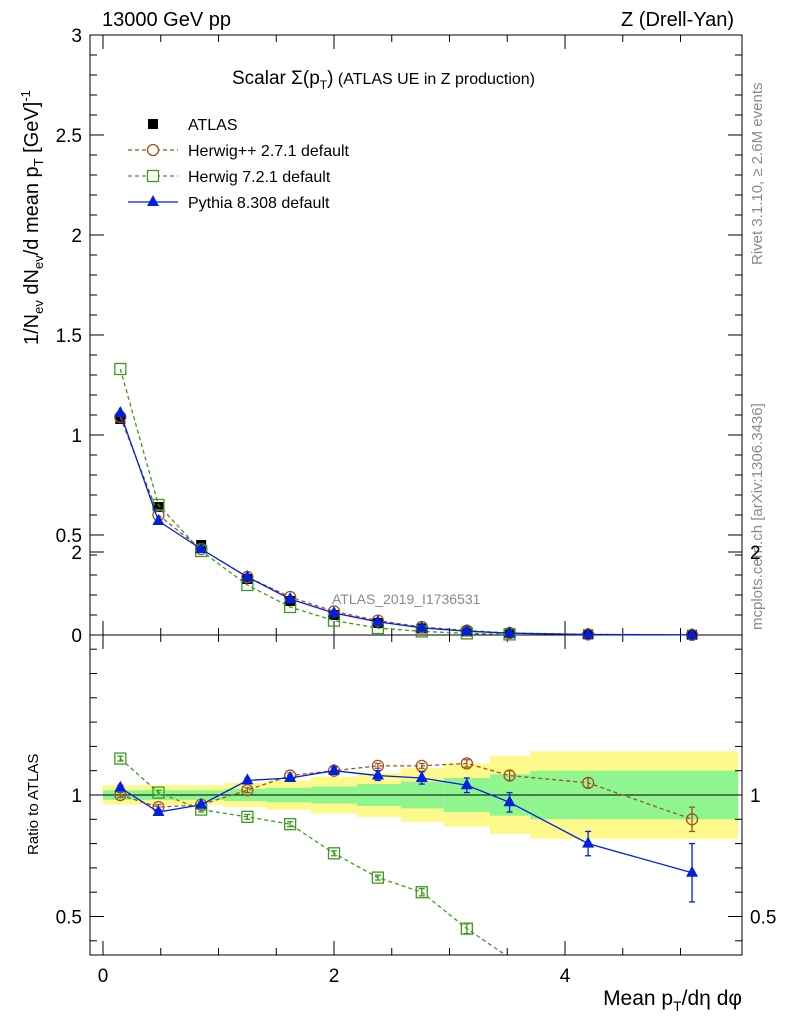 Image resolution: width=786 pixels, height=1024 pixels. I want to click on legend-entry-atlas: ATLAS, so click(193, 125).